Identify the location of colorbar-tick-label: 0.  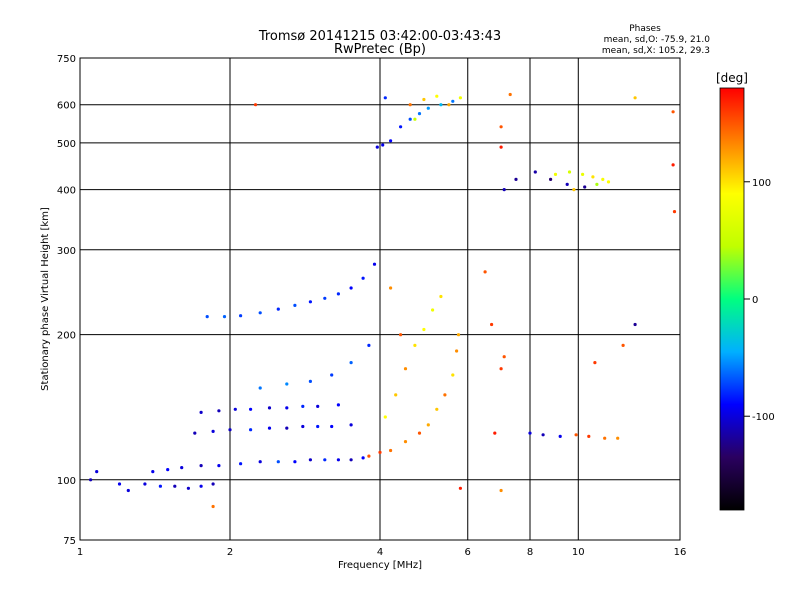
(755, 300).